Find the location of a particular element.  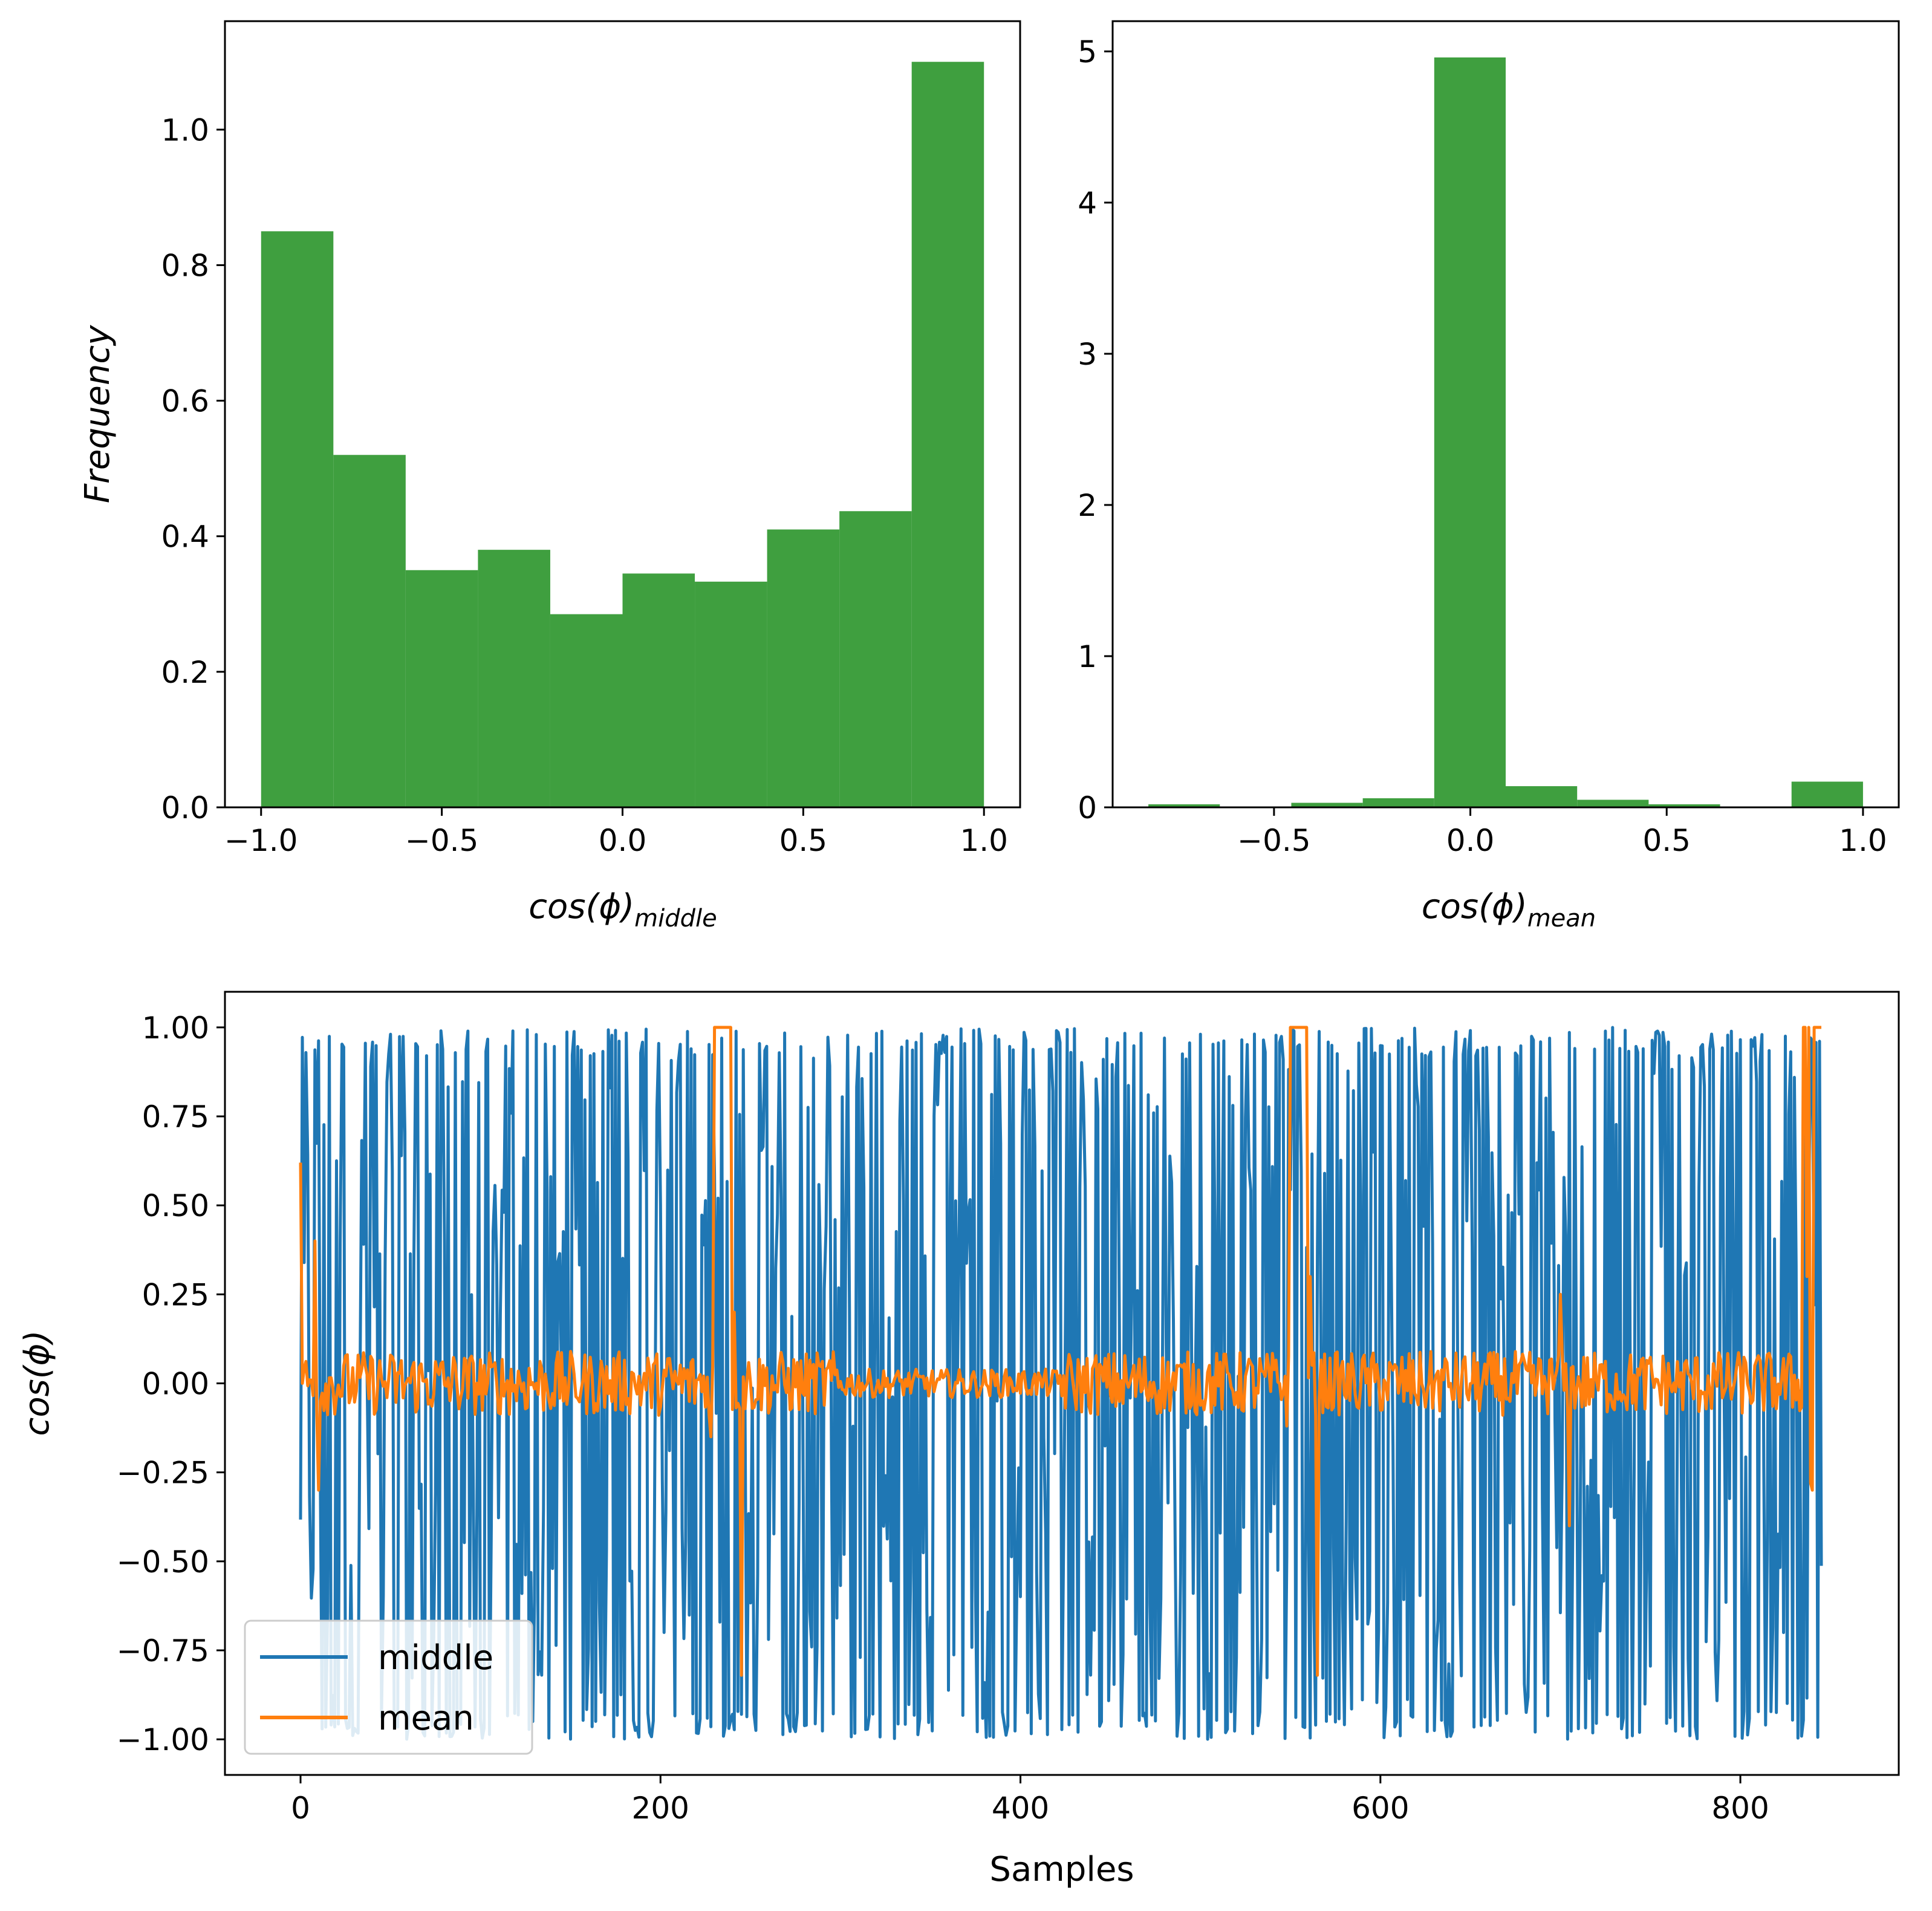

hist-middle-x-ticks: −1.0 −0.5 0.0 0.5 1.0 is located at coordinates (616, 832).